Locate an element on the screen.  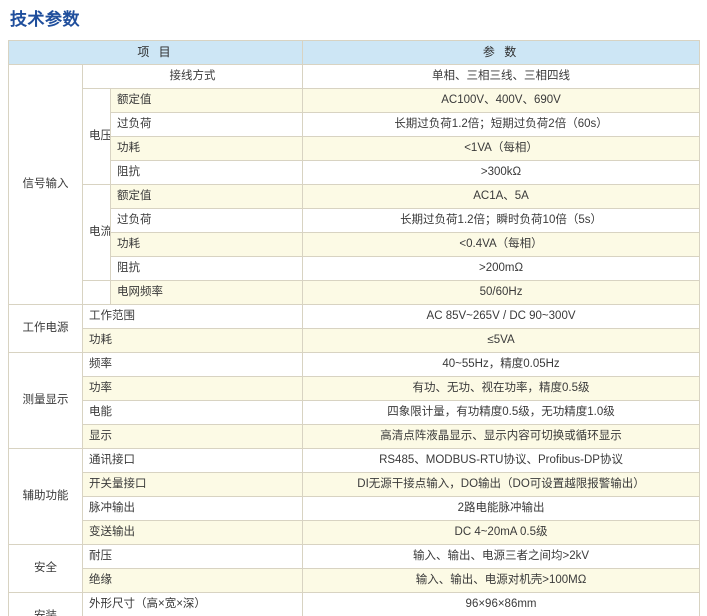
item-label: 耐压 is located at coordinates (192, 556).